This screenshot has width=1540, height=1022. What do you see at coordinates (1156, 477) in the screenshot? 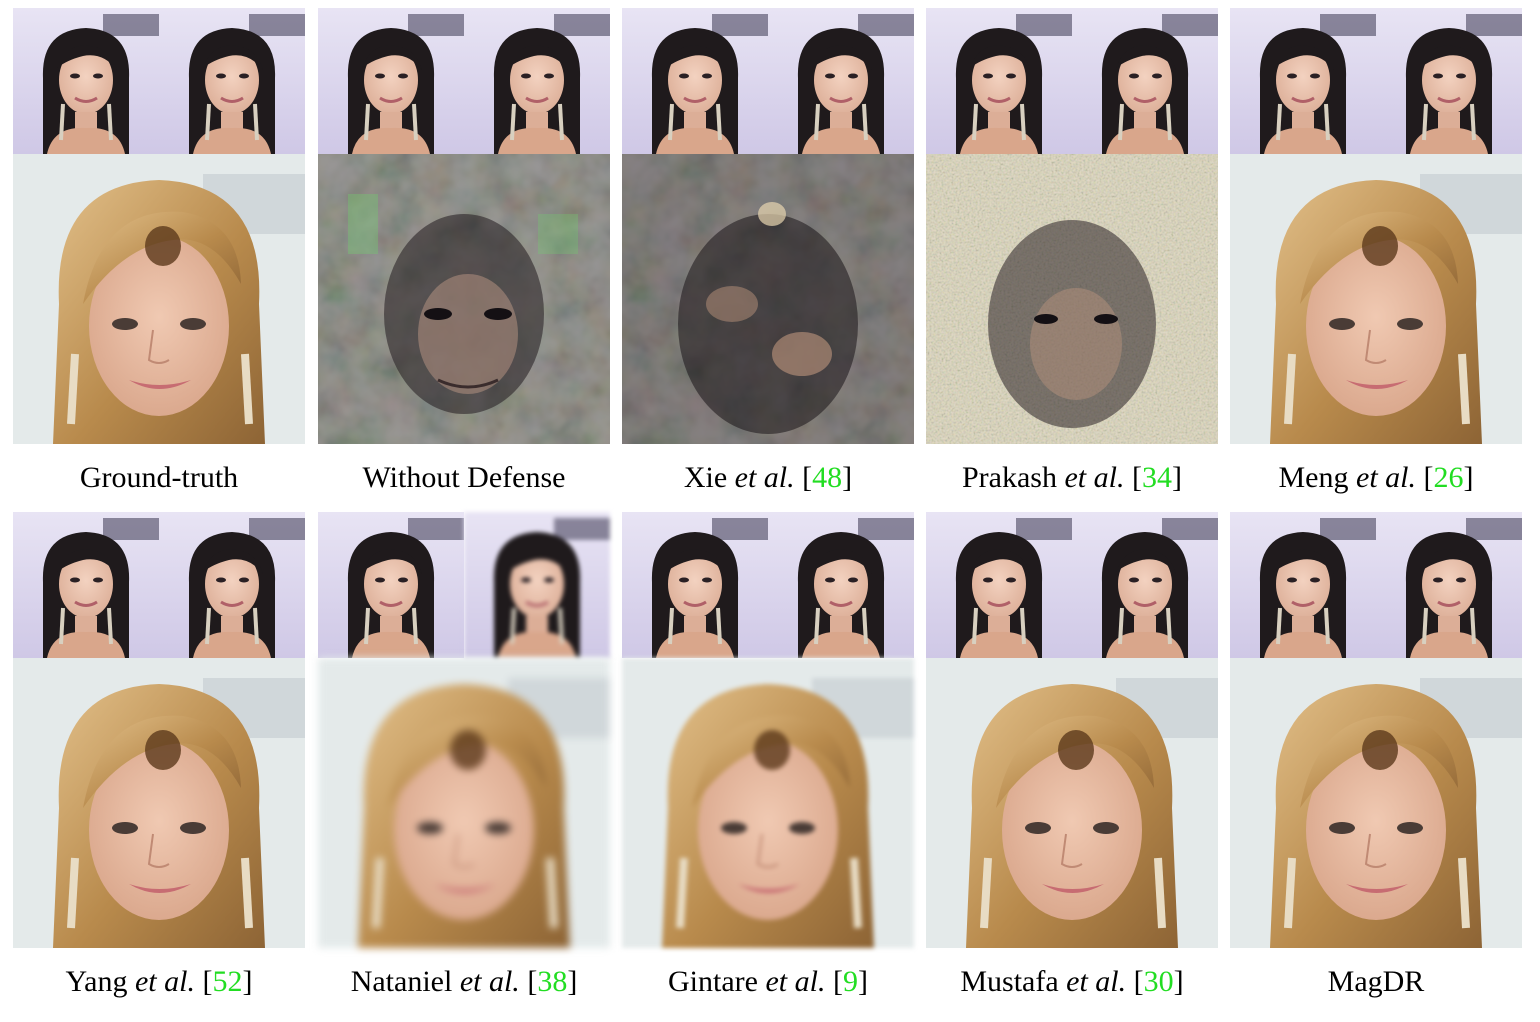
I see `citation-link: 34` at bounding box center [1156, 477].